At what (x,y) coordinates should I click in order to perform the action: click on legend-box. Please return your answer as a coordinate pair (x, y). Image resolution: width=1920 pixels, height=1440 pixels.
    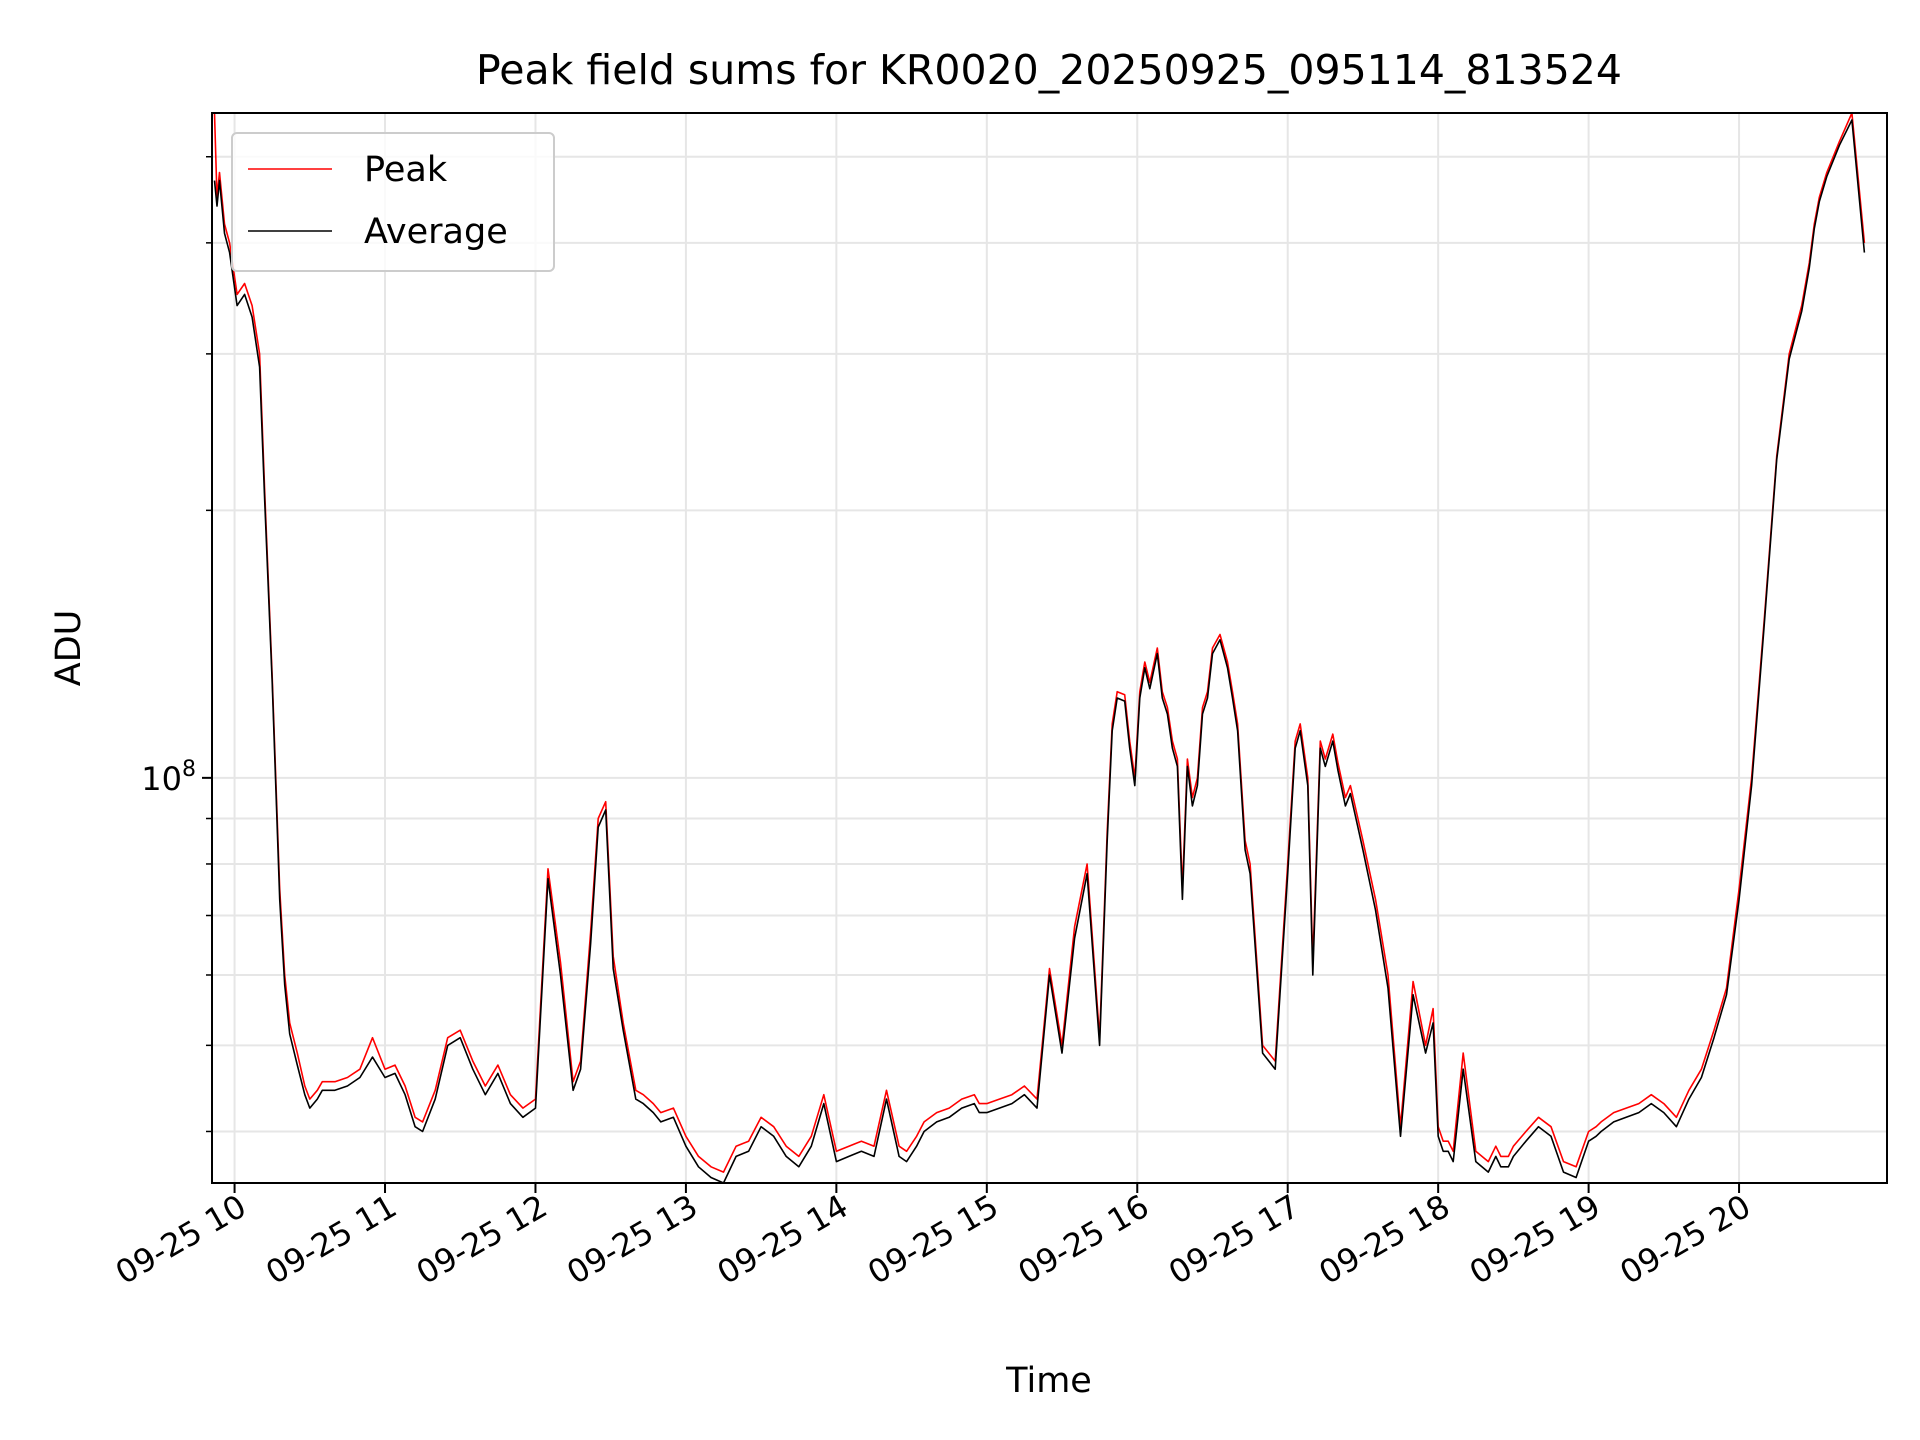
    Looking at the image, I should click on (393, 202).